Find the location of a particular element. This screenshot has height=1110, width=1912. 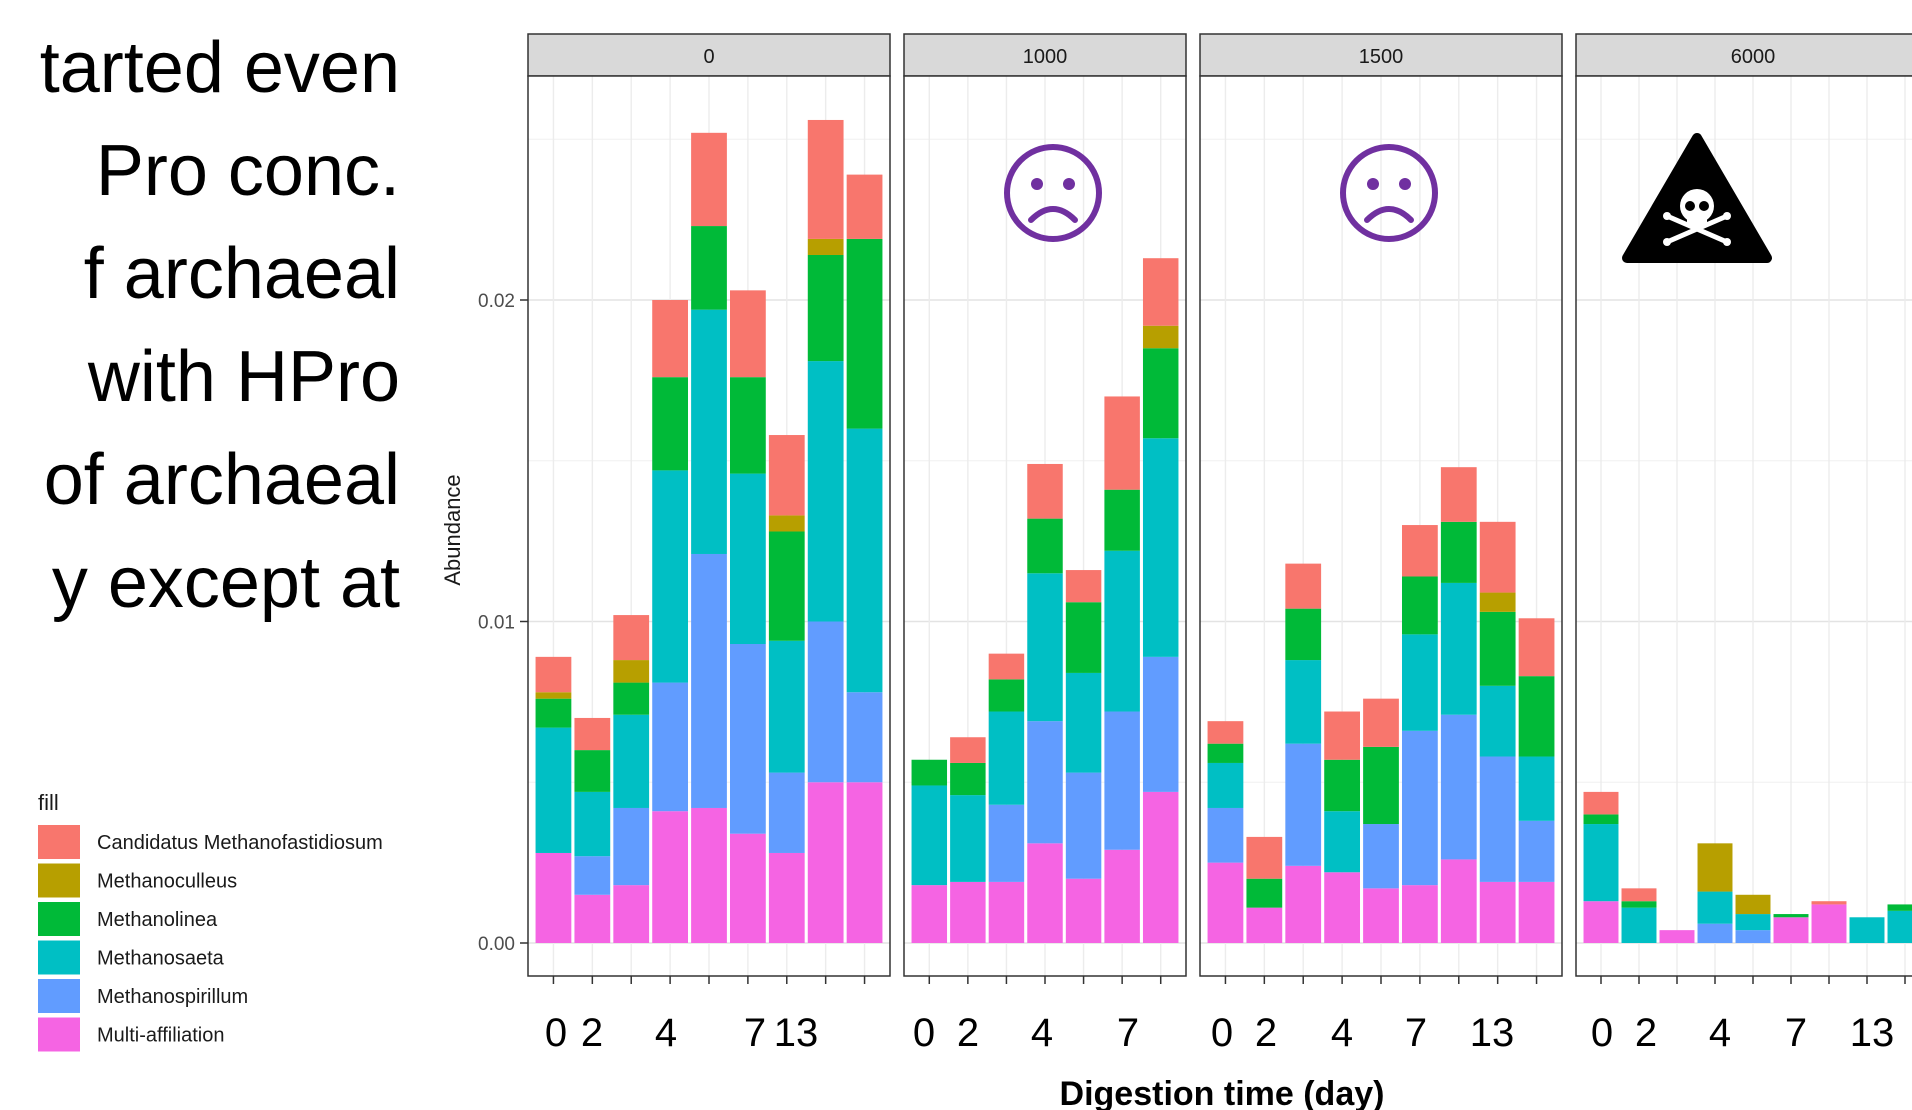

legend-label: Methanolinea is located at coordinates (157, 920).